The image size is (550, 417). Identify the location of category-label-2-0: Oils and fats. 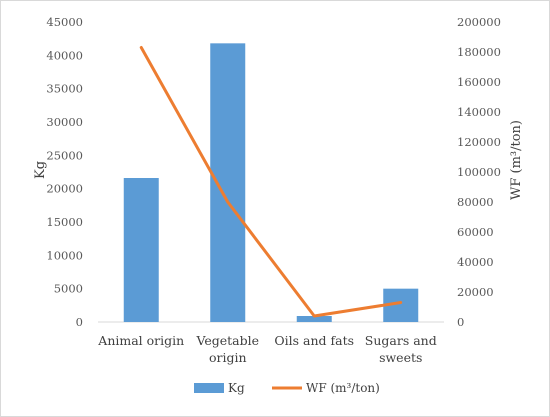
(314, 340).